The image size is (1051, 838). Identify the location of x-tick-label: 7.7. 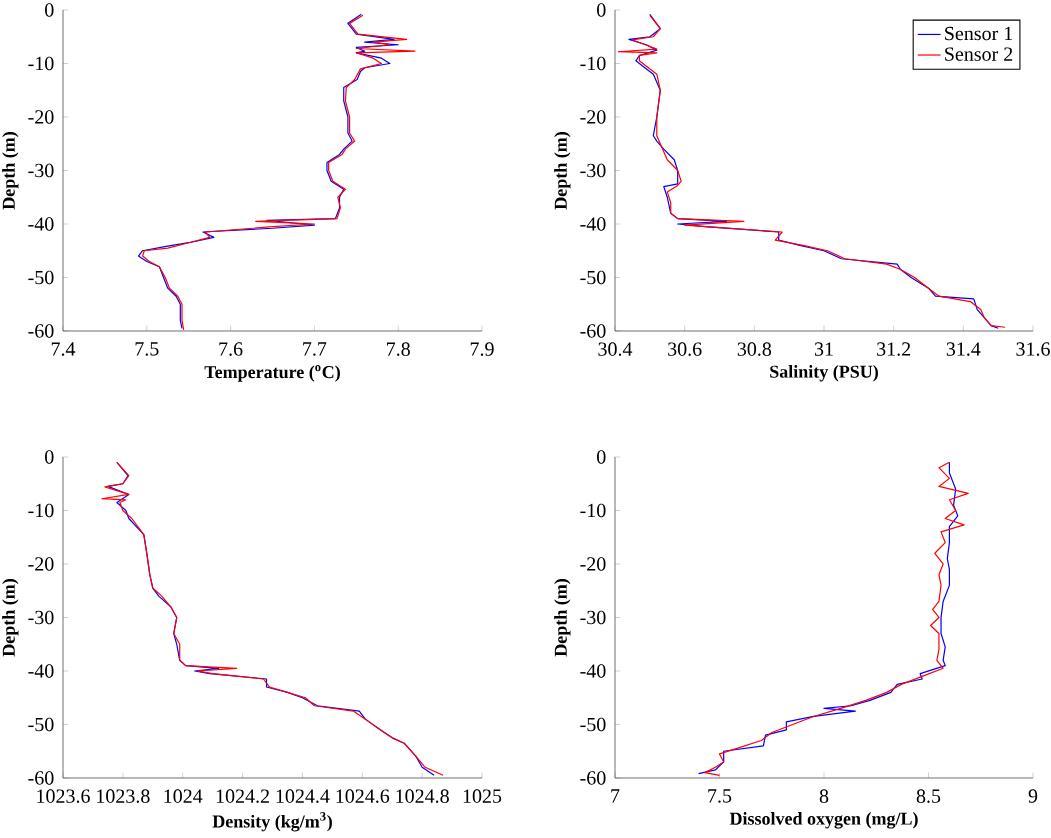
(315, 349).